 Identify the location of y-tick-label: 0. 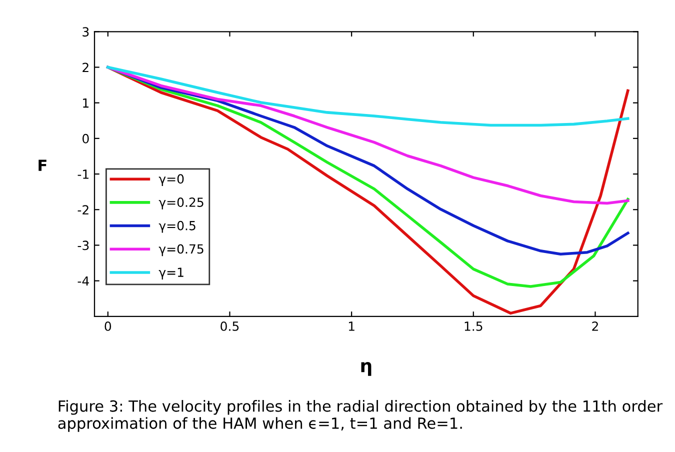
(85, 139).